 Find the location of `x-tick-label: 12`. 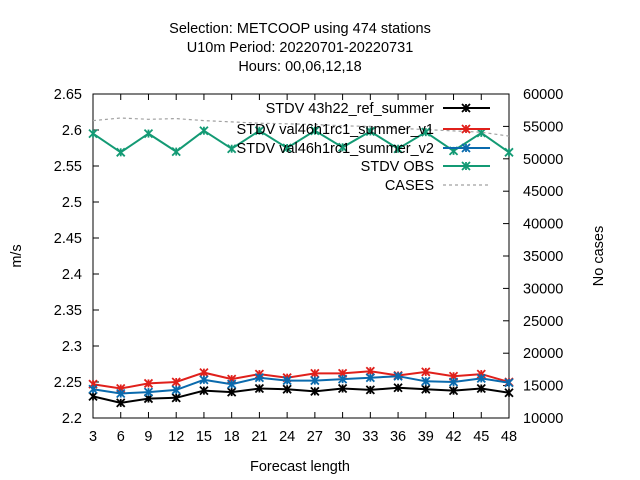

x-tick-label: 12 is located at coordinates (176, 437).